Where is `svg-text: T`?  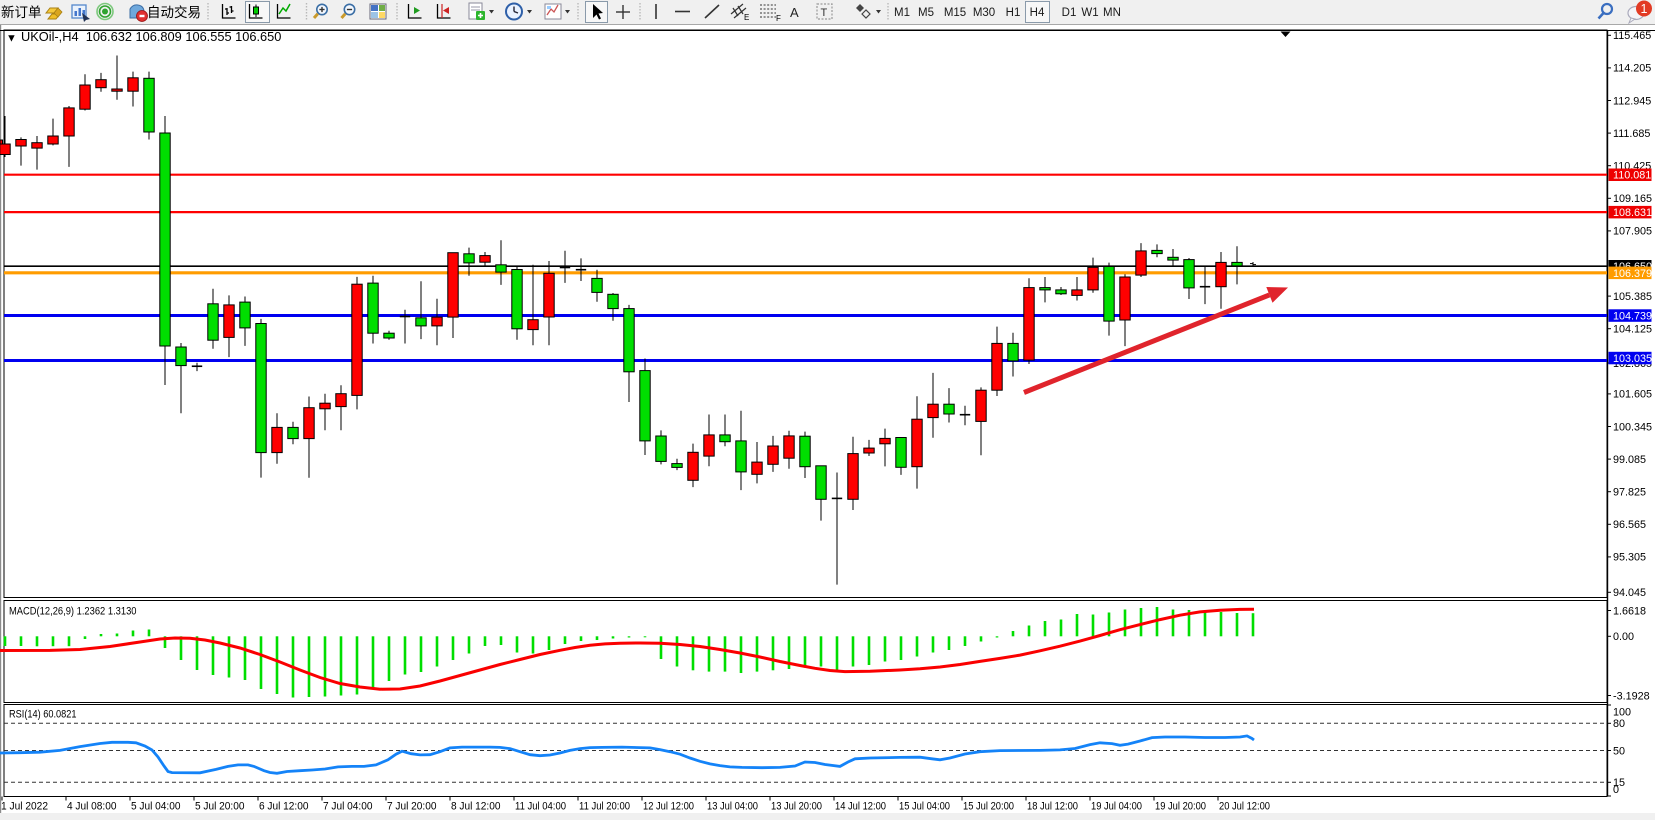
svg-text: T is located at coordinates (824, 13).